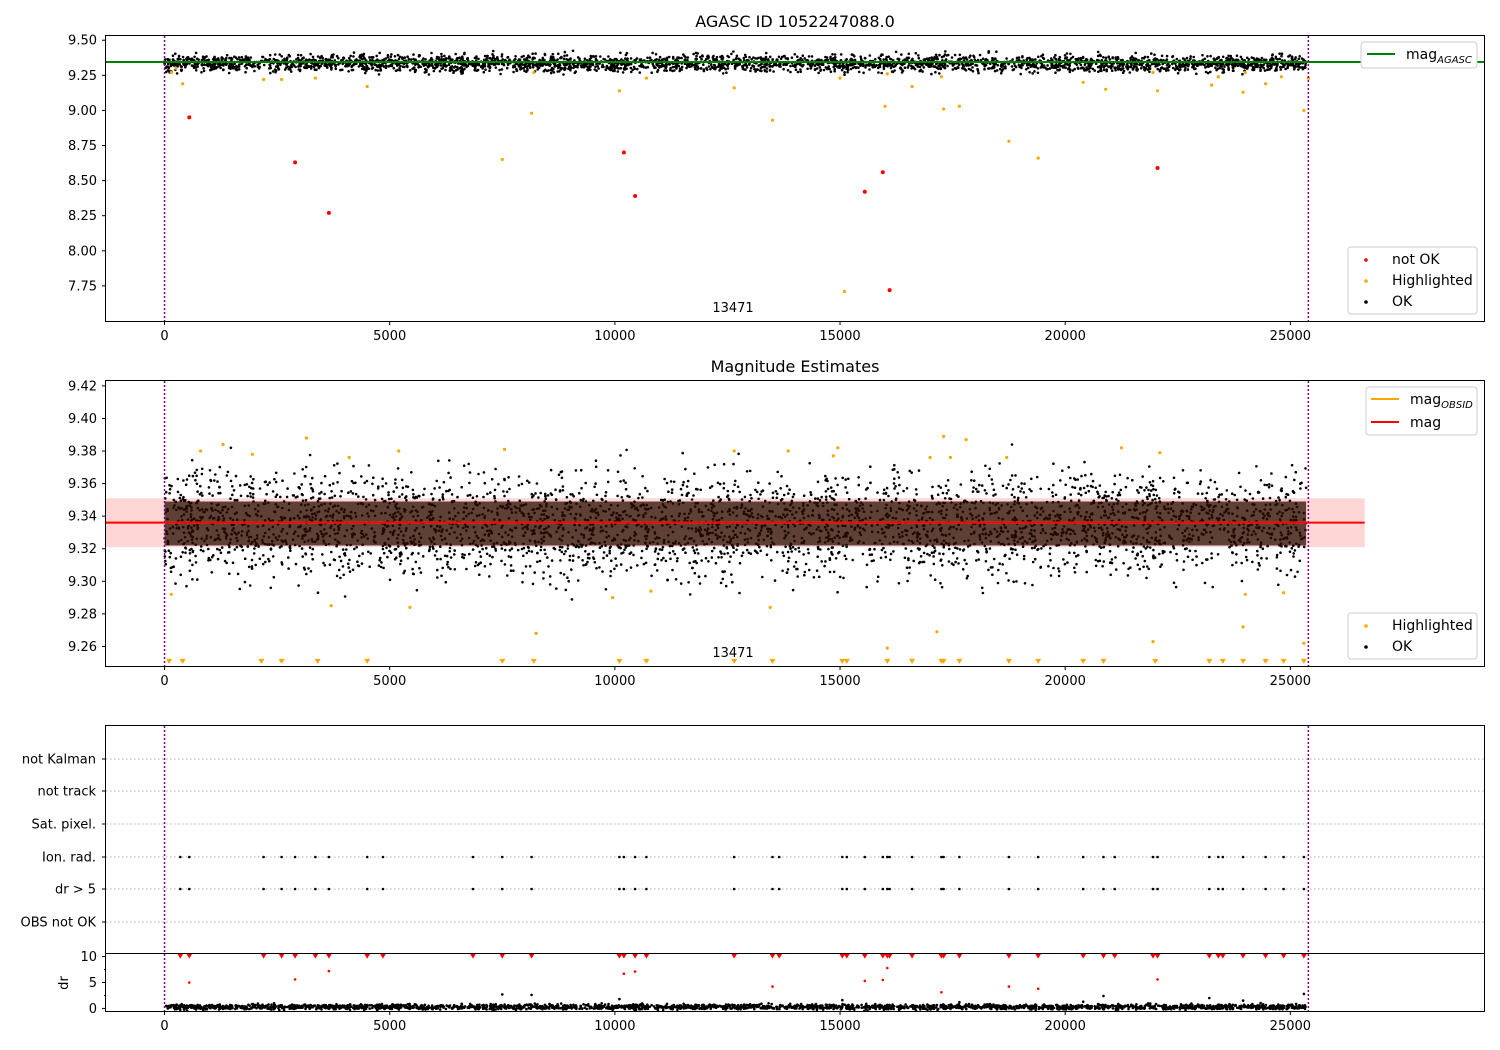  What do you see at coordinates (82, 41) in the screenshot?
I see `top-ytick-label: 9.50` at bounding box center [82, 41].